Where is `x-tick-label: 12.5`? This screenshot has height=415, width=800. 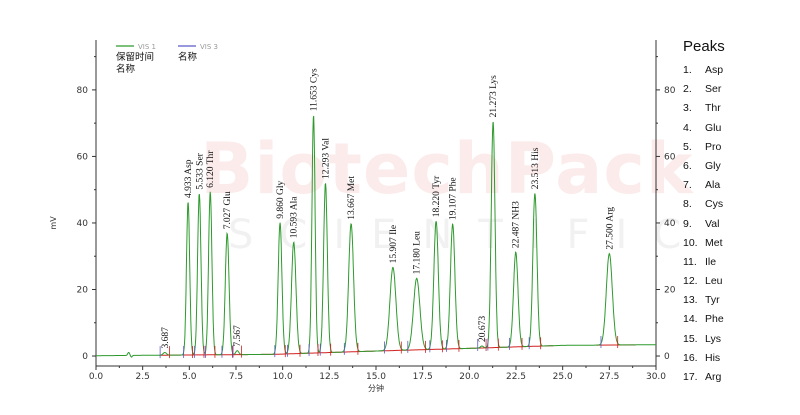
x-tick-label: 12.5 is located at coordinates (329, 377).